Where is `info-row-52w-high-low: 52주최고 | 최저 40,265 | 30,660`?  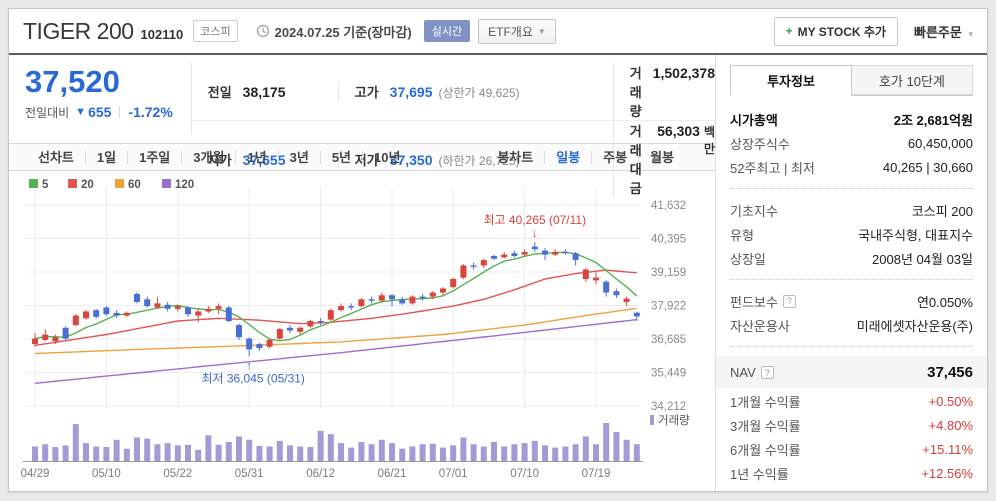 info-row-52w-high-low: 52주최고 | 최저 40,265 | 30,660 is located at coordinates (851, 167).